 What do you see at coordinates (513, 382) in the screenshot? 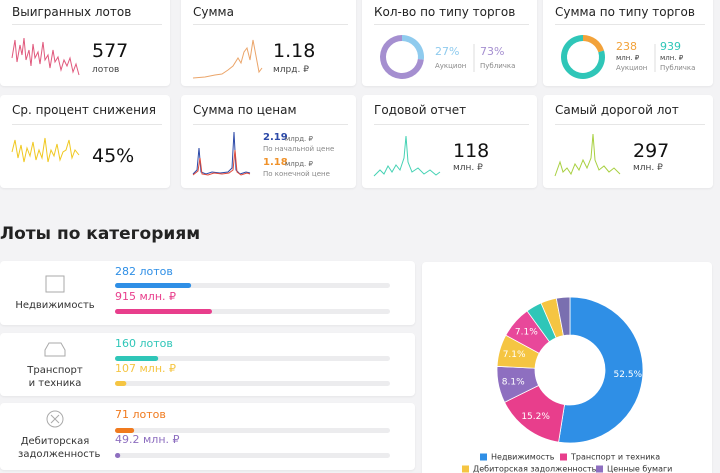
I see `slice-label: 8.1%` at bounding box center [513, 382].